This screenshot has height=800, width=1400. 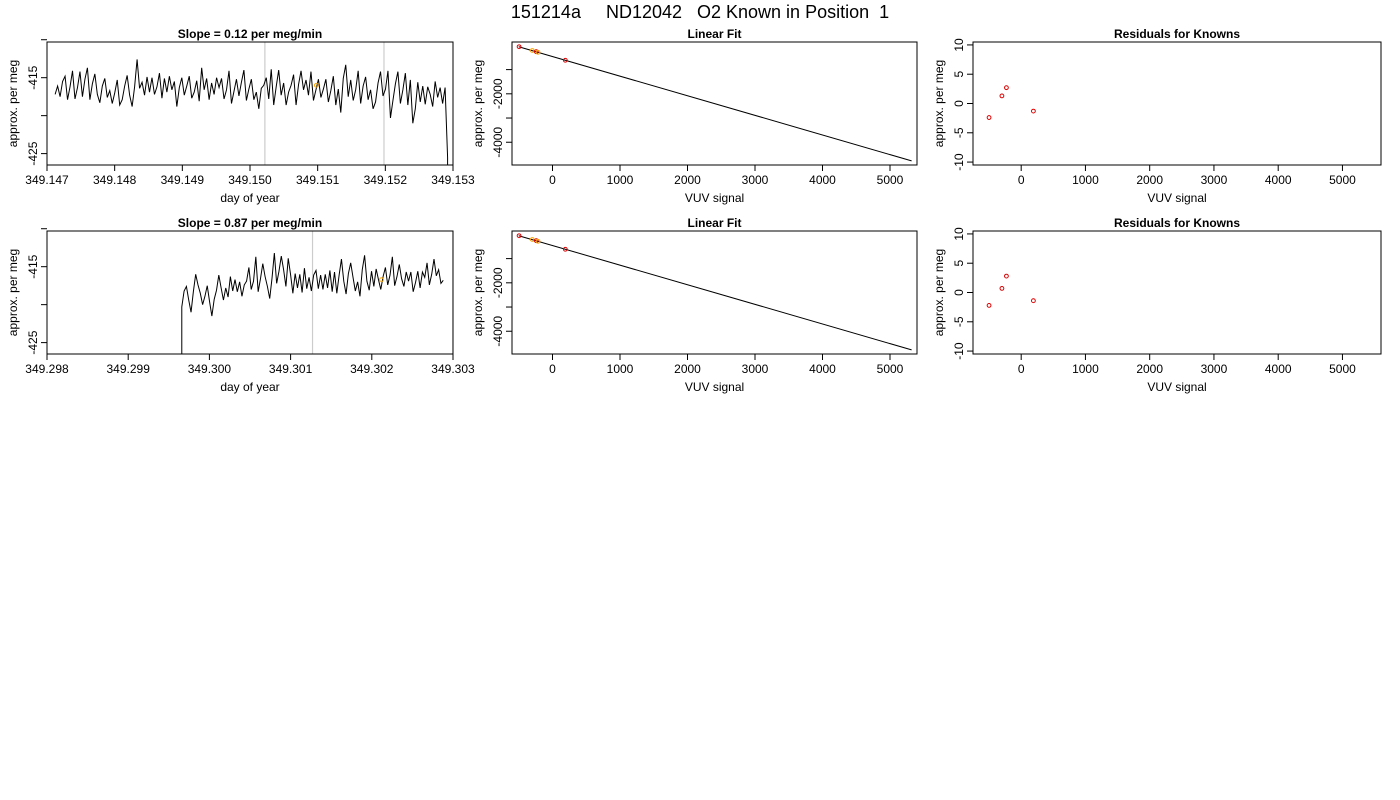 What do you see at coordinates (959, 103) in the screenshot?
I see `chart-2-ytick-label: 0` at bounding box center [959, 103].